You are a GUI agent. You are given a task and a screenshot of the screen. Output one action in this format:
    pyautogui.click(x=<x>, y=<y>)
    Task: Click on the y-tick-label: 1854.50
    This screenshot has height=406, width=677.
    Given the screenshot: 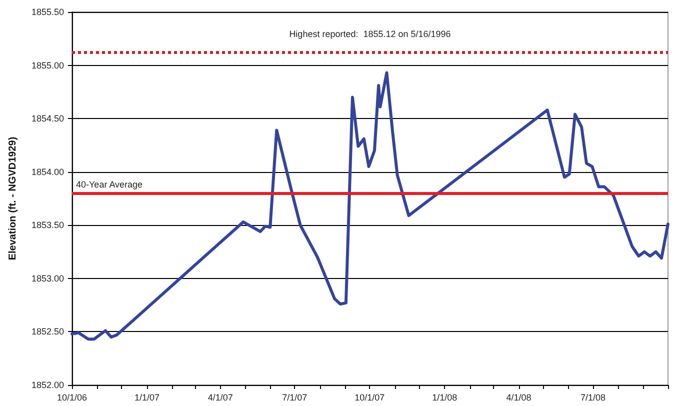 What is the action you would take?
    pyautogui.click(x=47, y=119)
    